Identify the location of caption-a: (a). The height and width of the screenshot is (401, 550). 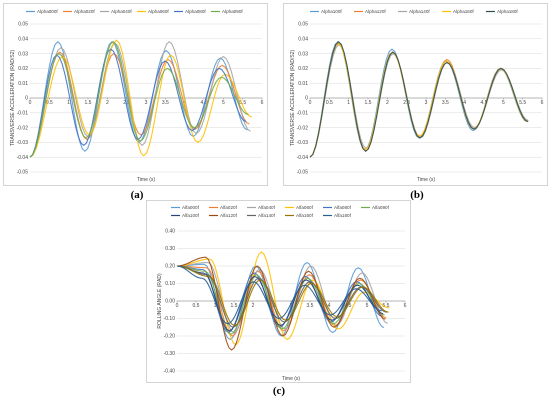
(137, 195).